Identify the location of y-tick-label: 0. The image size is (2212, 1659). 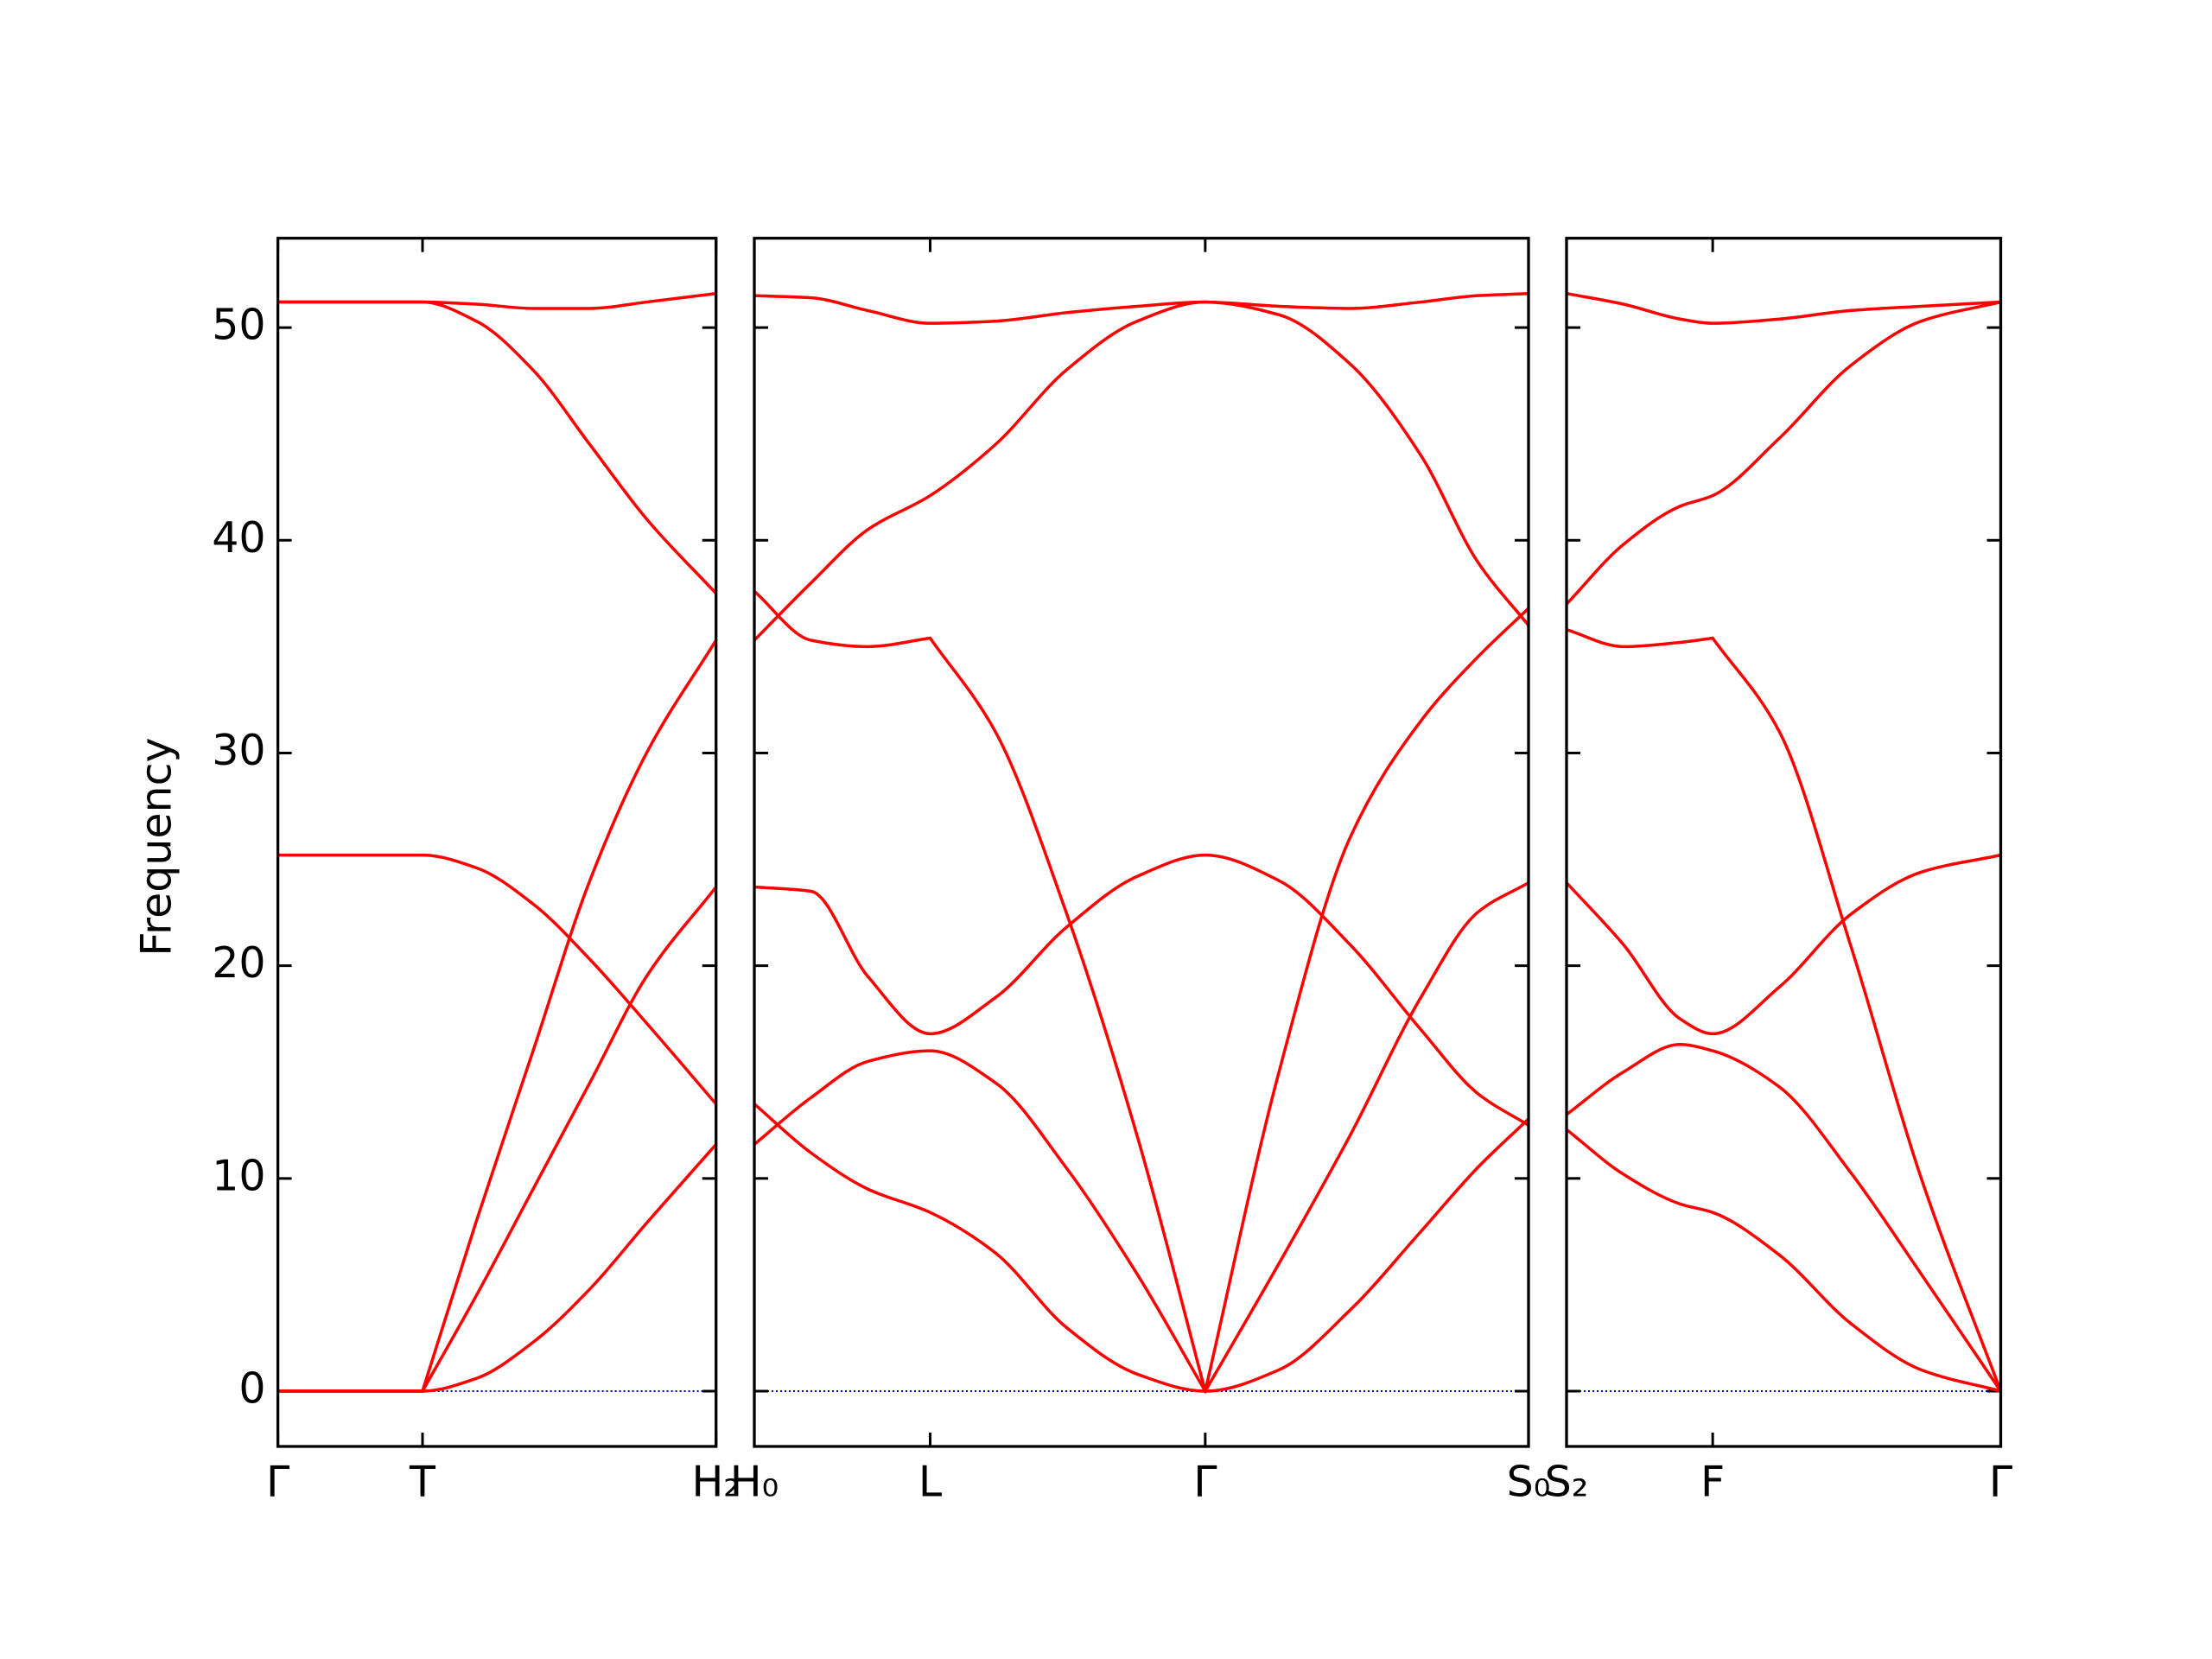
(251, 1388).